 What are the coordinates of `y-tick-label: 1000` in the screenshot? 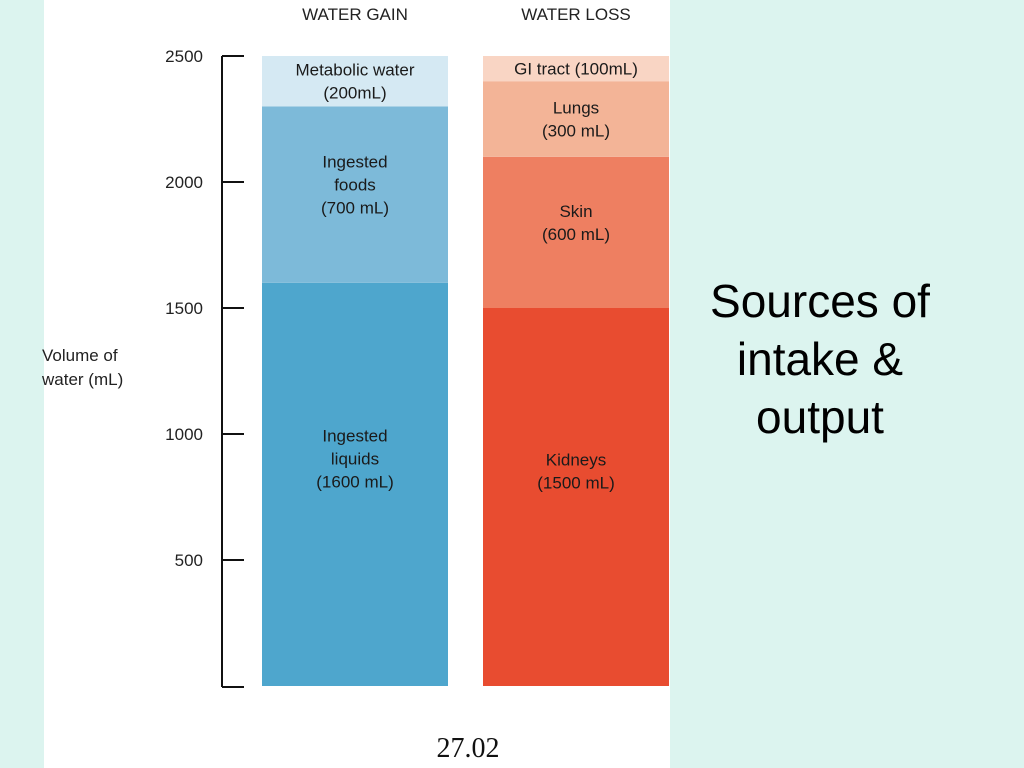 It's located at (184, 434).